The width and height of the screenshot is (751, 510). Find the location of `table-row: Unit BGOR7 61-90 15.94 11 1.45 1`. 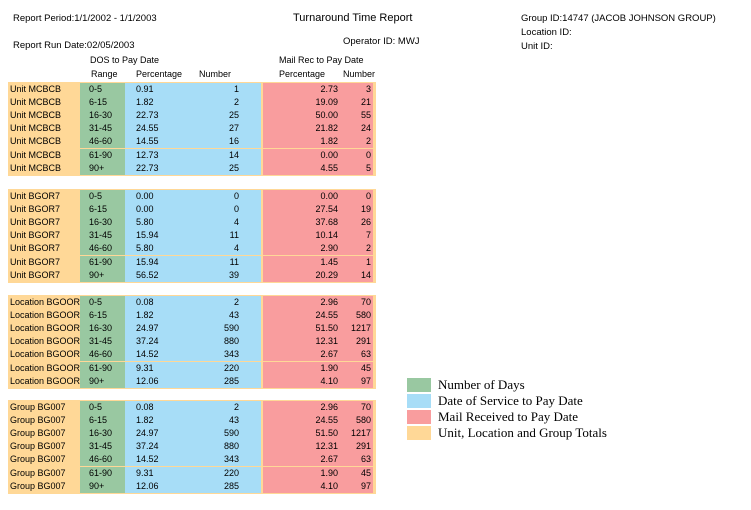

table-row: Unit BGOR7 61-90 15.94 11 1.45 1 is located at coordinates (192, 262).